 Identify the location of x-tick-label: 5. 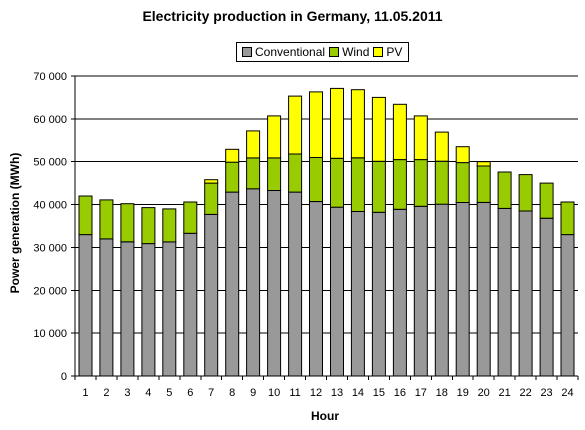
(169, 393).